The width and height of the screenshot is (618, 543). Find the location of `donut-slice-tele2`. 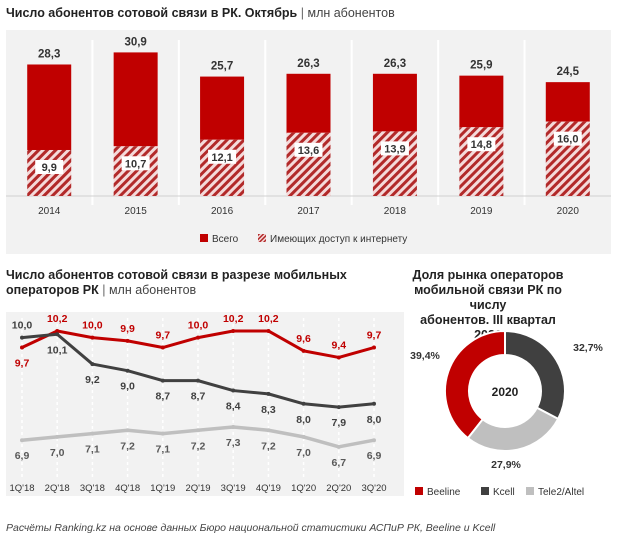

donut-slice-tele2 is located at coordinates (513, 429).